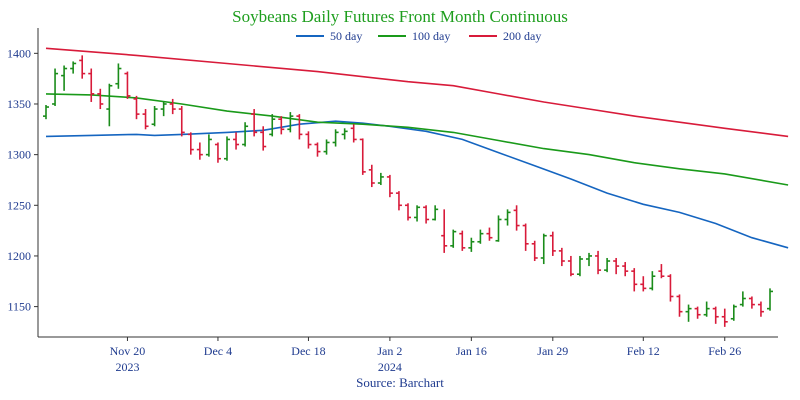 This screenshot has height=400, width=800. I want to click on chart-legend: 50 day 100 day 200 day, so click(418, 36).